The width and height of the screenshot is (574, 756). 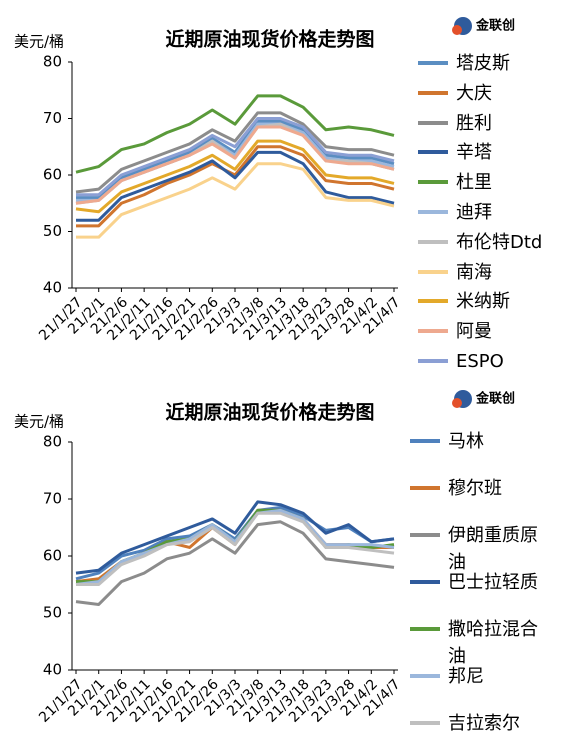 I want to click on legend-item: 辛塔, so click(x=493, y=152).